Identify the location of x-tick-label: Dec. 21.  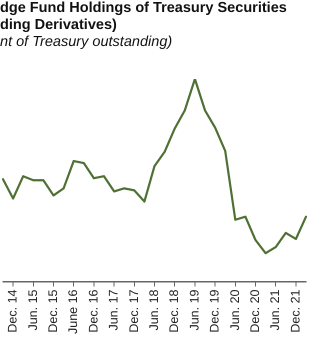
(295, 311).